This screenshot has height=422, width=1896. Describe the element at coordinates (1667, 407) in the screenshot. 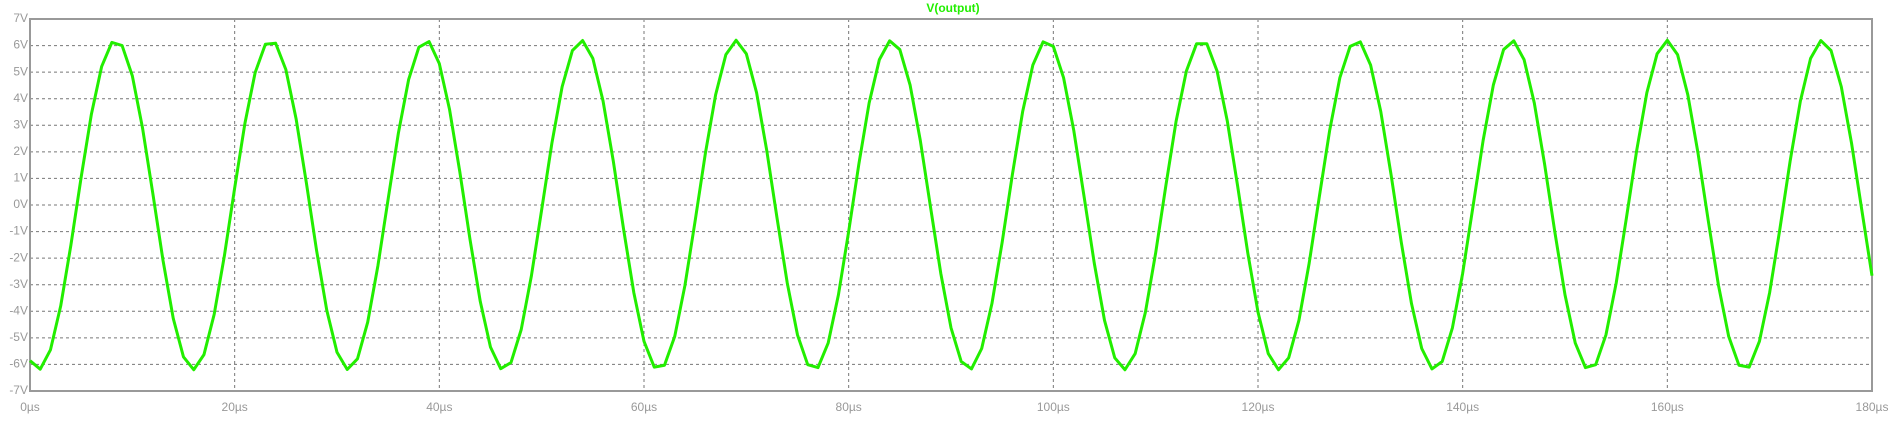

I see `x-tick-label: 160µs` at that location.